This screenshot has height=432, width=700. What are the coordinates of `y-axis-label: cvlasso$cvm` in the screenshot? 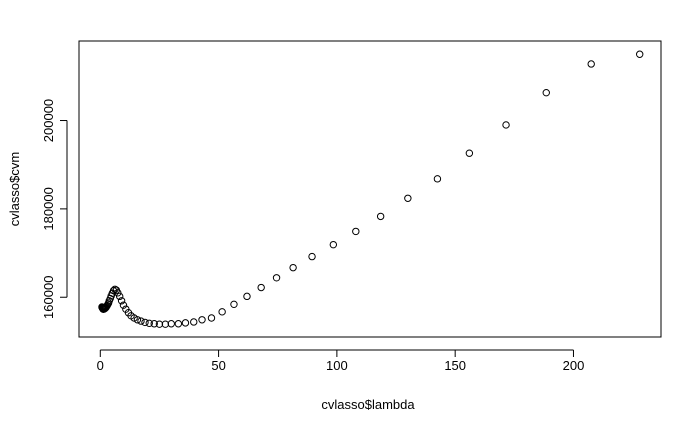 It's located at (14, 189).